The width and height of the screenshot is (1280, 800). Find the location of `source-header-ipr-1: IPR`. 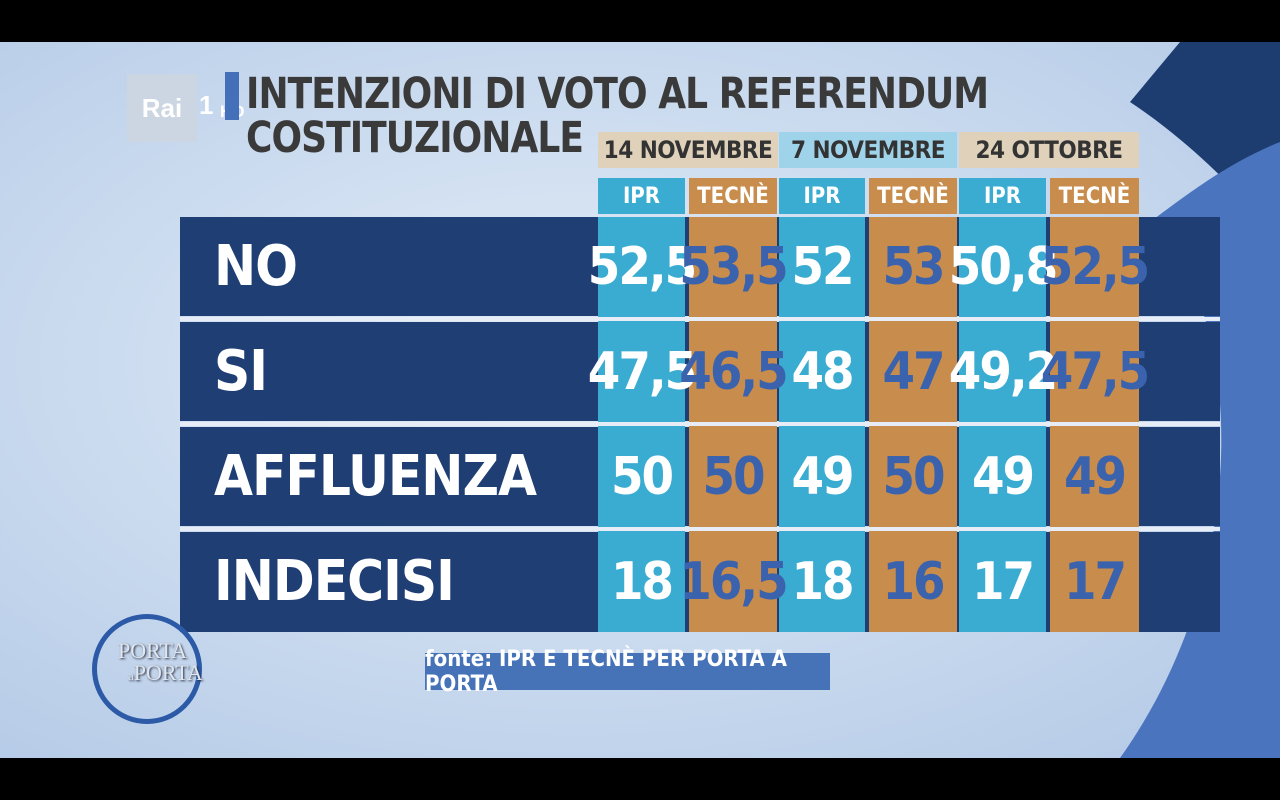

source-header-ipr-1: IPR is located at coordinates (641, 196).